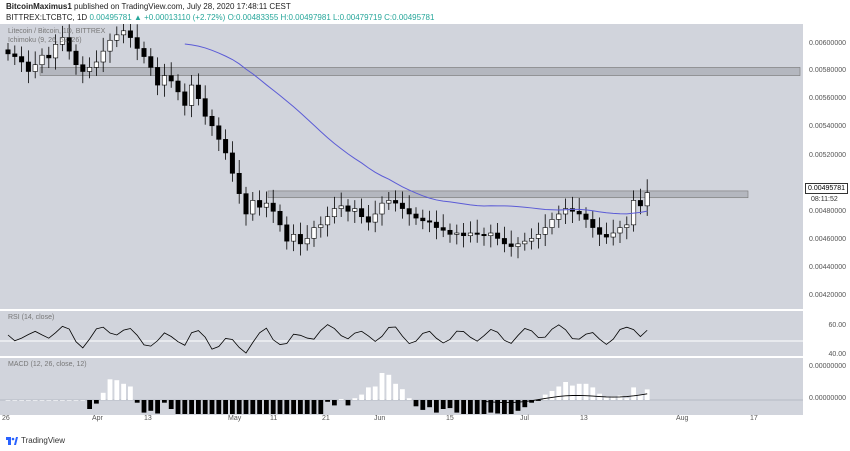  What do you see at coordinates (43, 440) in the screenshot?
I see `brand-name: TradingView` at bounding box center [43, 440].